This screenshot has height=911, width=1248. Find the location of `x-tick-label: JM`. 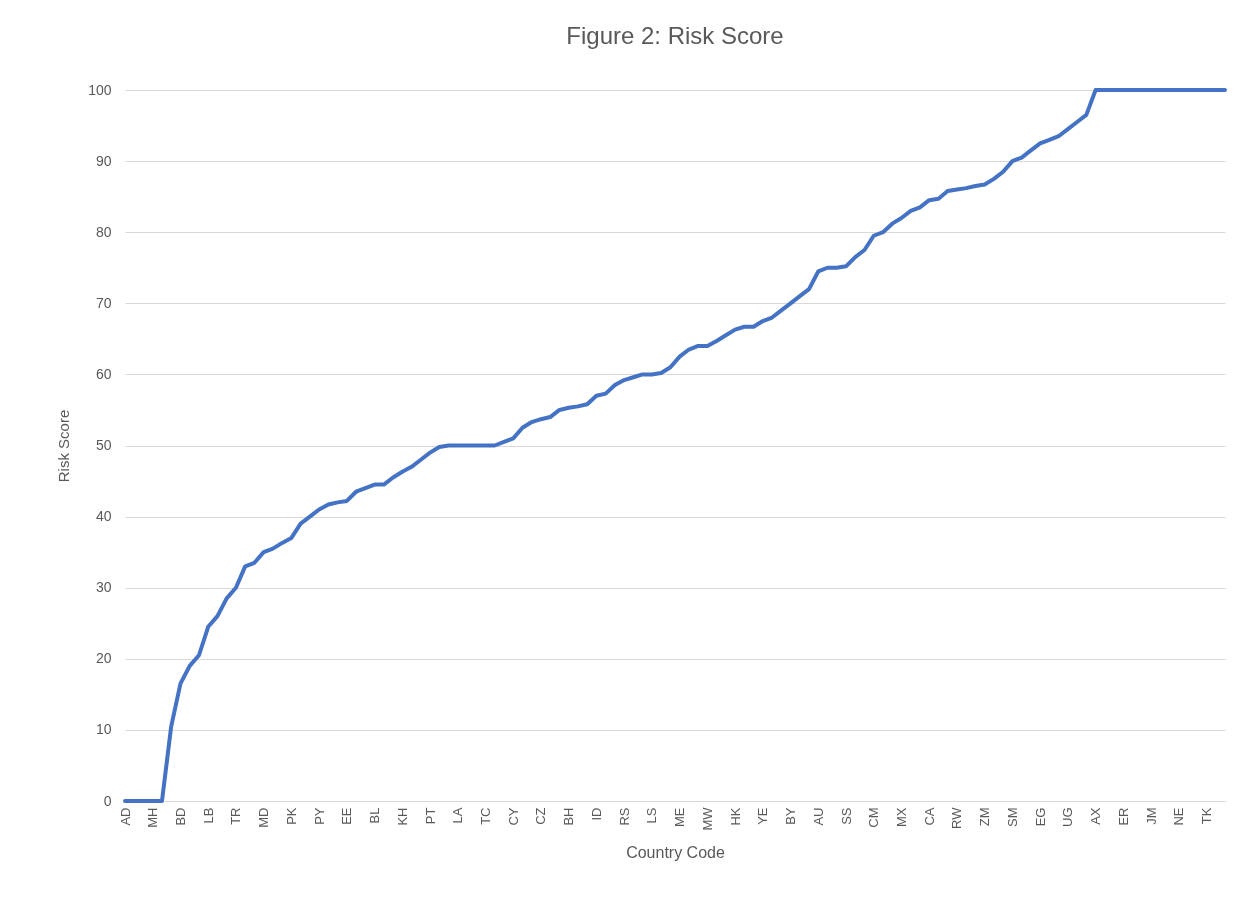

x-tick-label: JM is located at coordinates (1151, 816).